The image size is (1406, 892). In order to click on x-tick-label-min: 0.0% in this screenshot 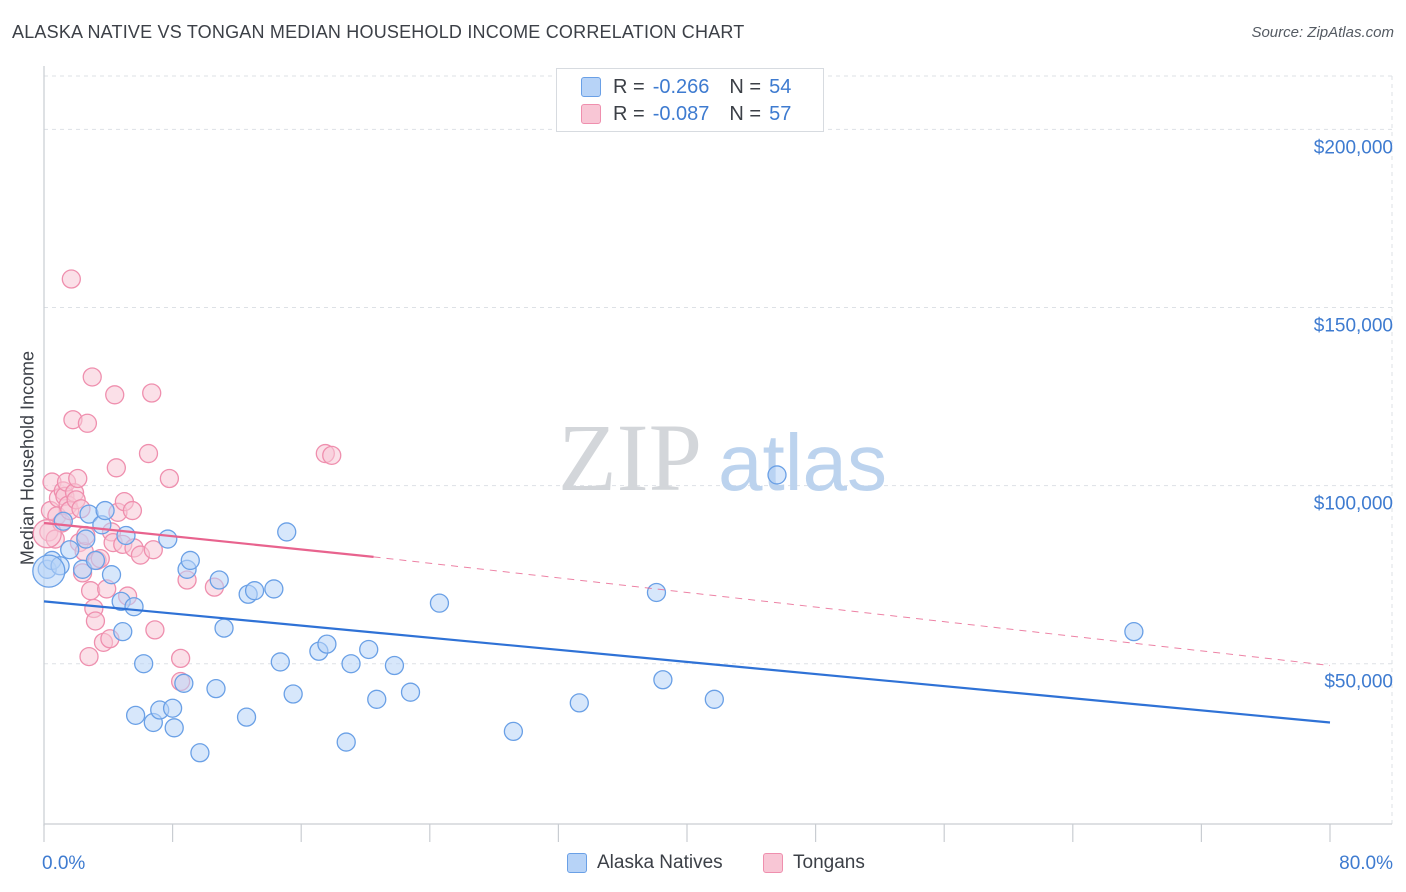, I will do `click(63, 863)`.